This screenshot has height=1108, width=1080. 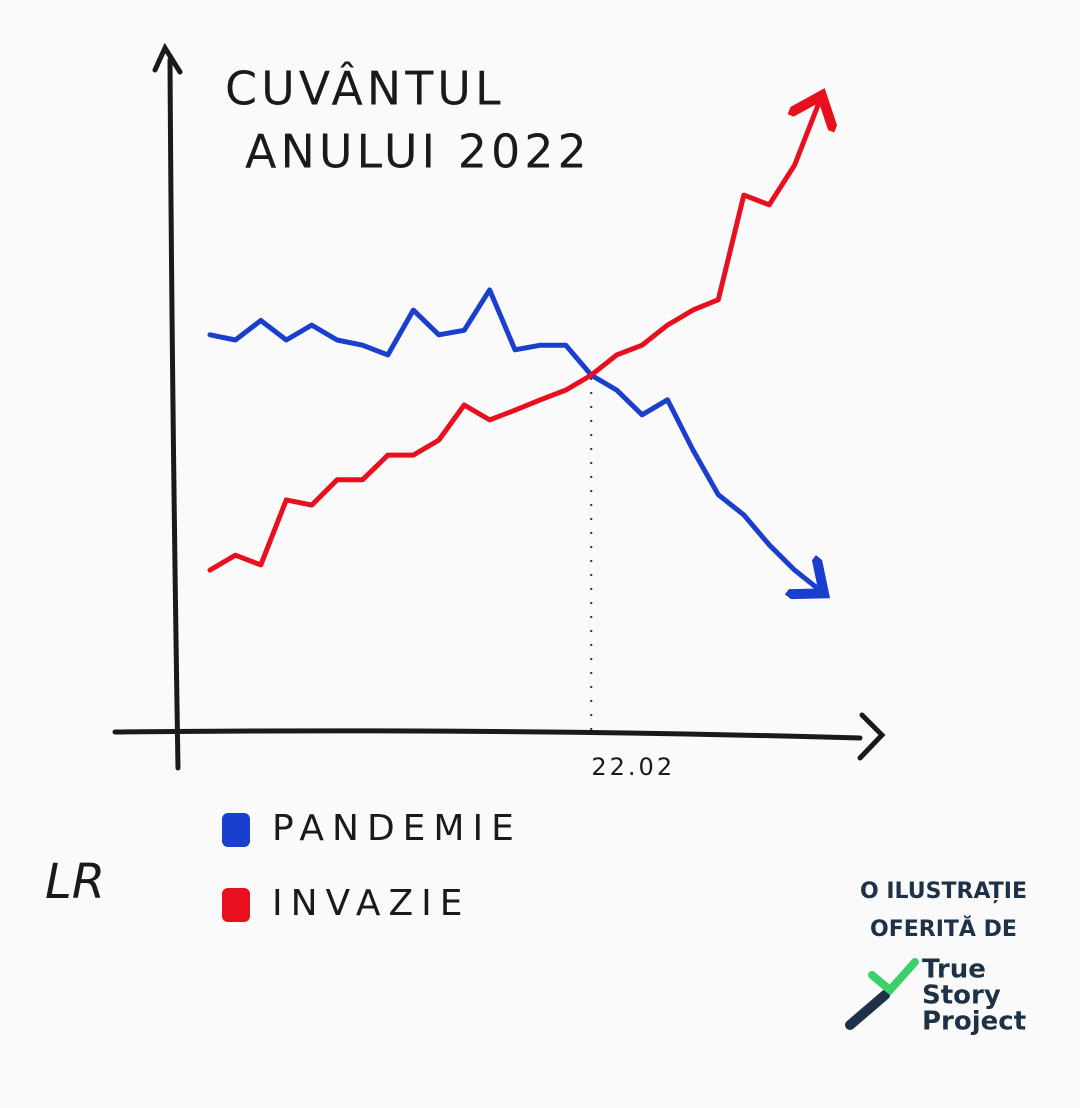 What do you see at coordinates (371, 903) in the screenshot?
I see `legend-label: INVAZIE` at bounding box center [371, 903].